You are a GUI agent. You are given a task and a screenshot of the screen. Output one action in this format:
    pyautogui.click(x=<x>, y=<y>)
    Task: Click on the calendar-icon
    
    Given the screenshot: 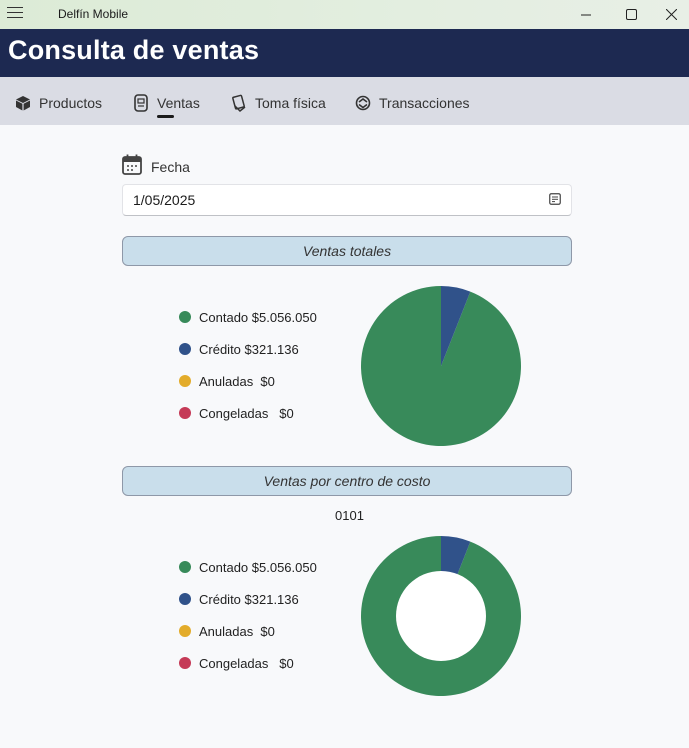 What is the action you would take?
    pyautogui.click(x=132, y=167)
    